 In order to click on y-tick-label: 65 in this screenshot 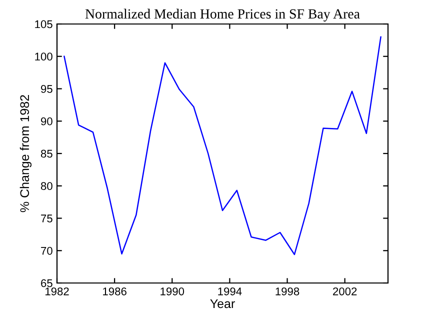, I will do `click(46, 283)`.